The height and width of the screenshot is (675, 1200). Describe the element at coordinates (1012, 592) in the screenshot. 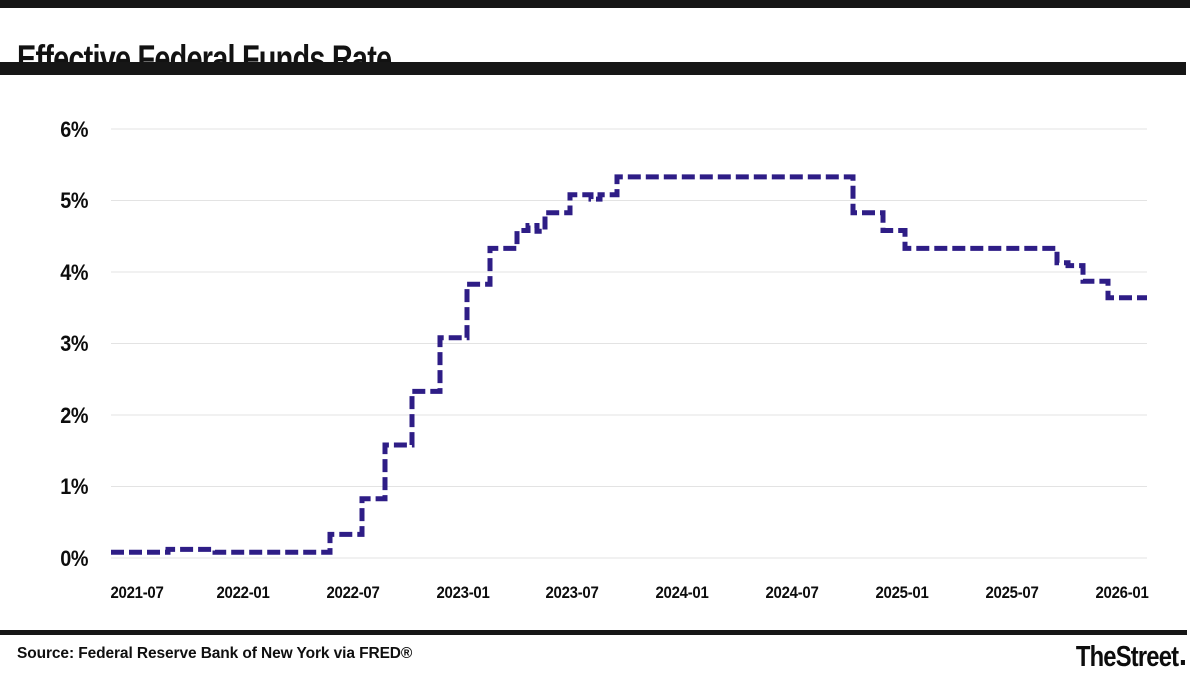

I see `x-axis-label: 2025-07` at that location.